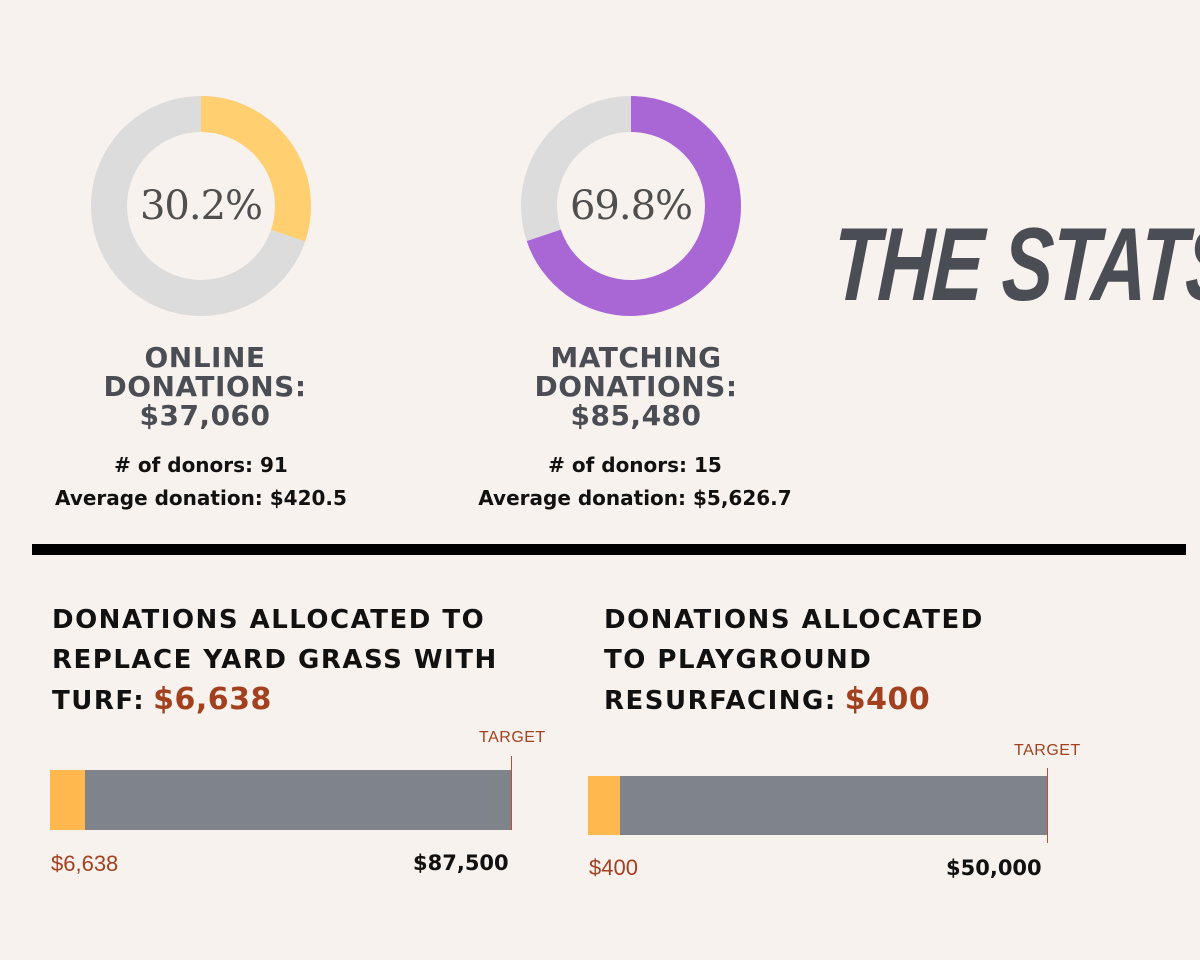 This screenshot has height=960, width=1200. I want to click on matching-donut-svg, so click(631, 206).